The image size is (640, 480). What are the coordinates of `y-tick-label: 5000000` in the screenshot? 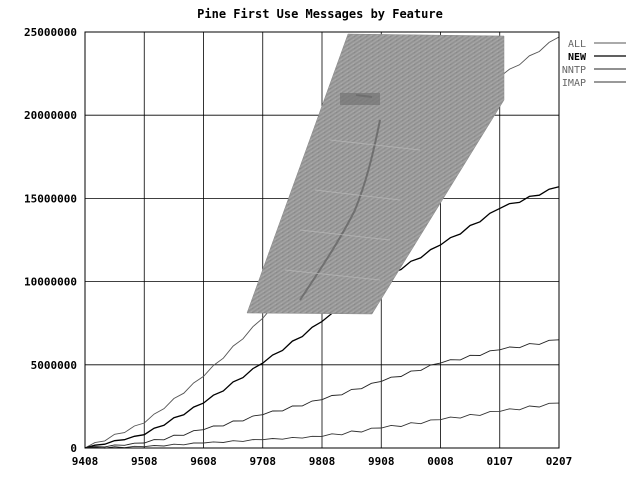 It's located at (54, 365).